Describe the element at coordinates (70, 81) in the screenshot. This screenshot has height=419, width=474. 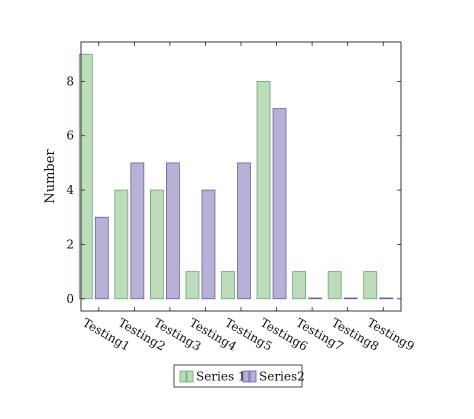
I see `y-tick-label: 8` at that location.